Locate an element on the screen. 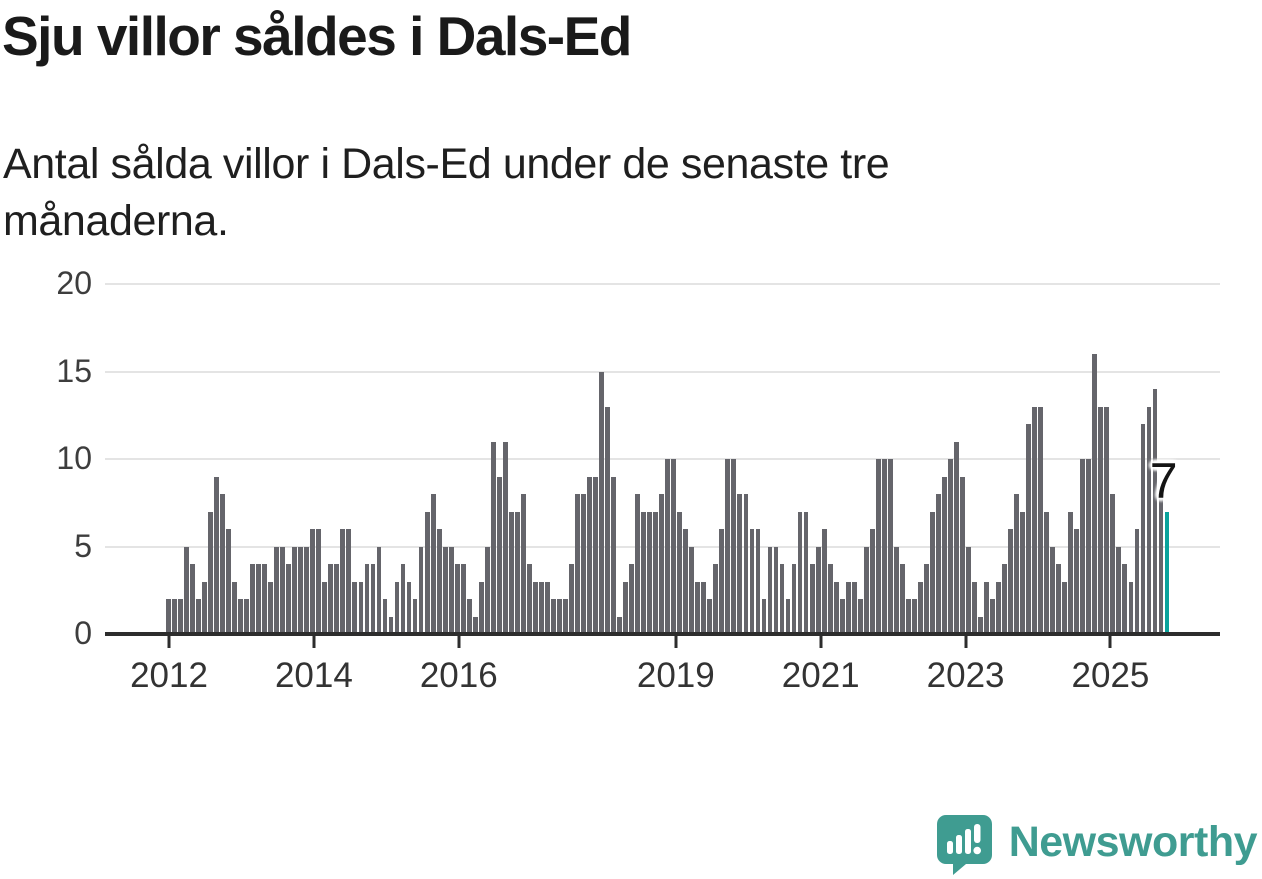 The width and height of the screenshot is (1262, 879). x-tick-label-2023: 2023 is located at coordinates (965, 675).